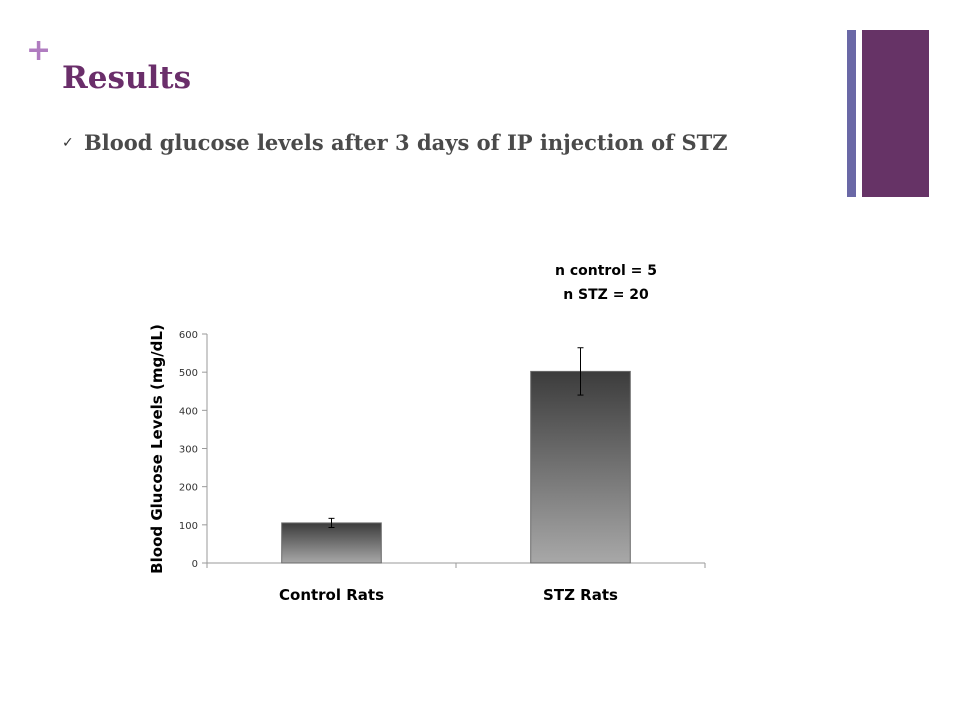 The width and height of the screenshot is (960, 720). What do you see at coordinates (448, 595) in the screenshot?
I see `category-labels: Control Rats STZ Rats` at bounding box center [448, 595].